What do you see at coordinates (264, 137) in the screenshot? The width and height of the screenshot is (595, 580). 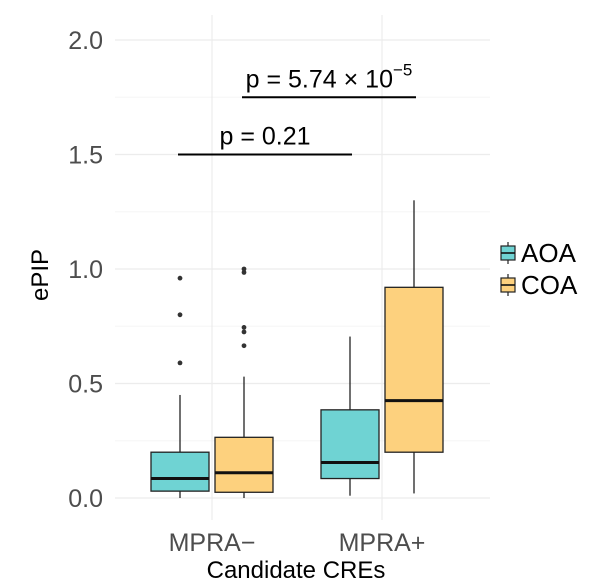 I see `p-value-label: p = 0.21` at bounding box center [264, 137].